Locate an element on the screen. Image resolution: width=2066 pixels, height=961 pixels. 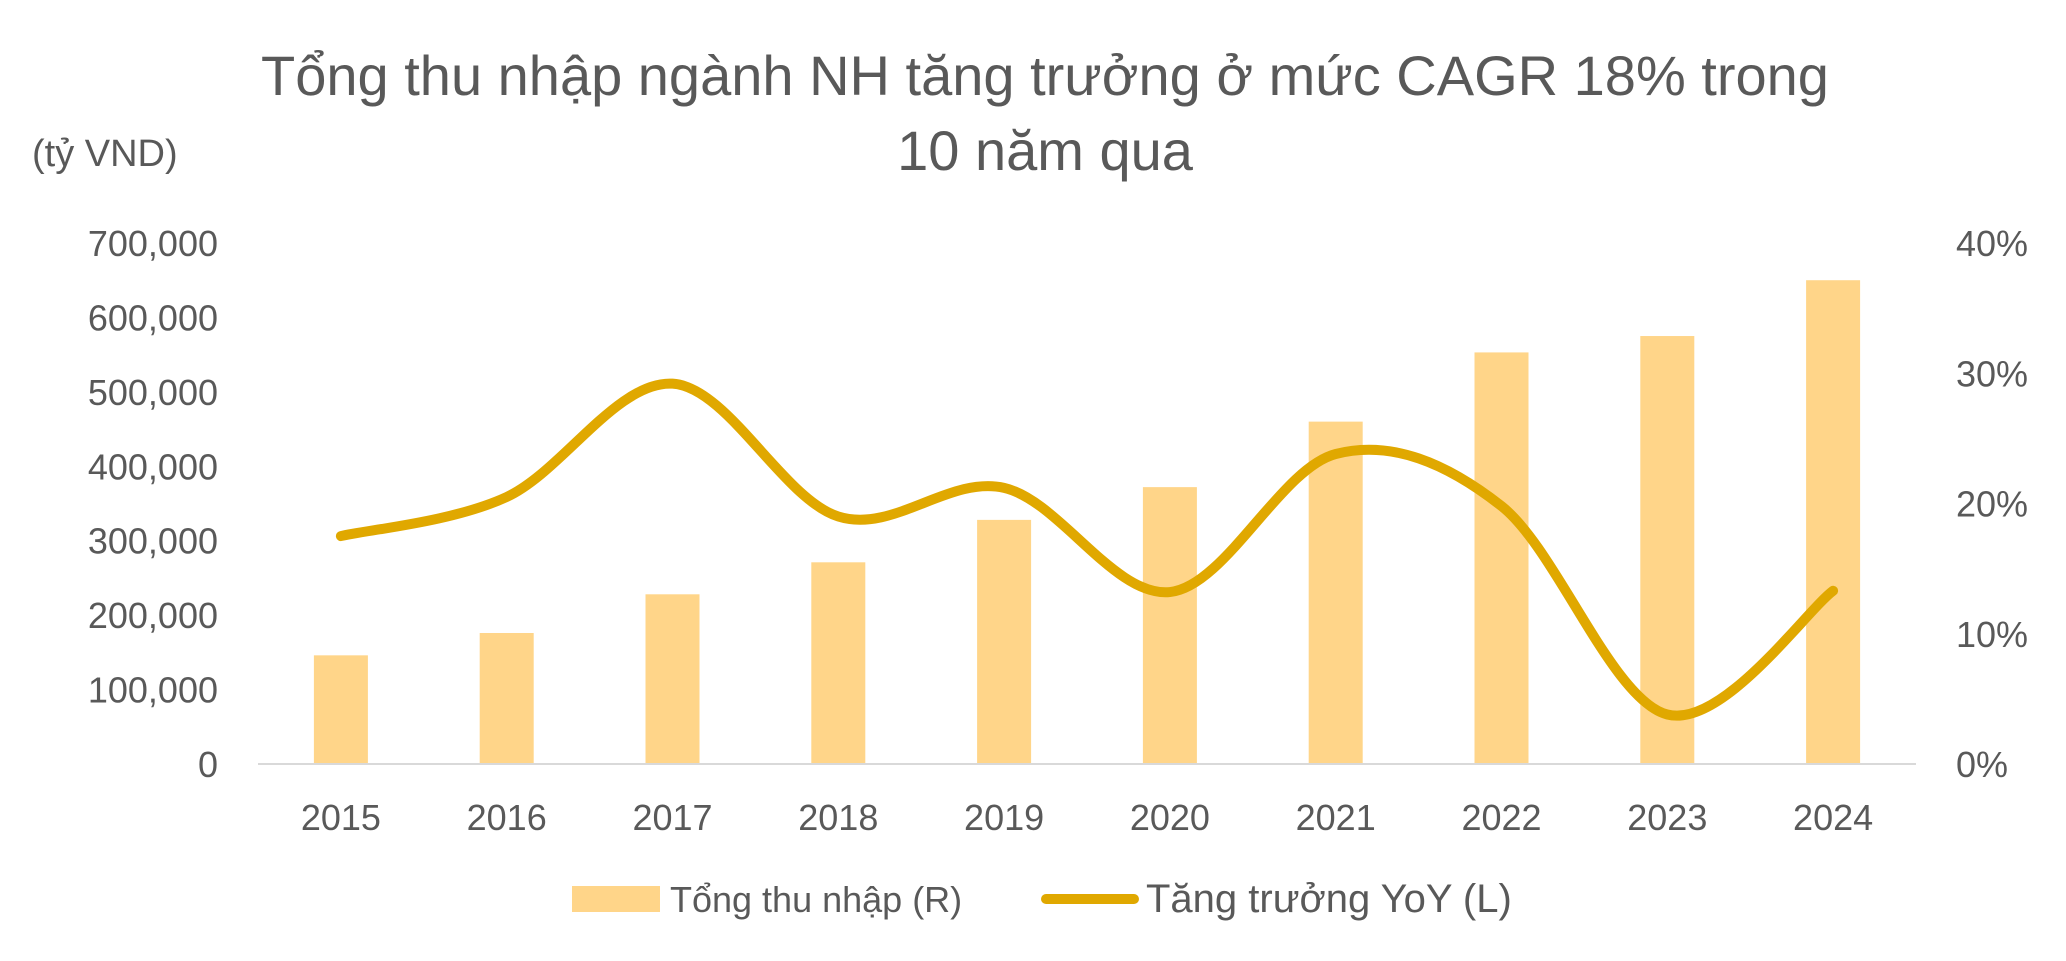
x-tick-label: 2023 is located at coordinates (1667, 817).